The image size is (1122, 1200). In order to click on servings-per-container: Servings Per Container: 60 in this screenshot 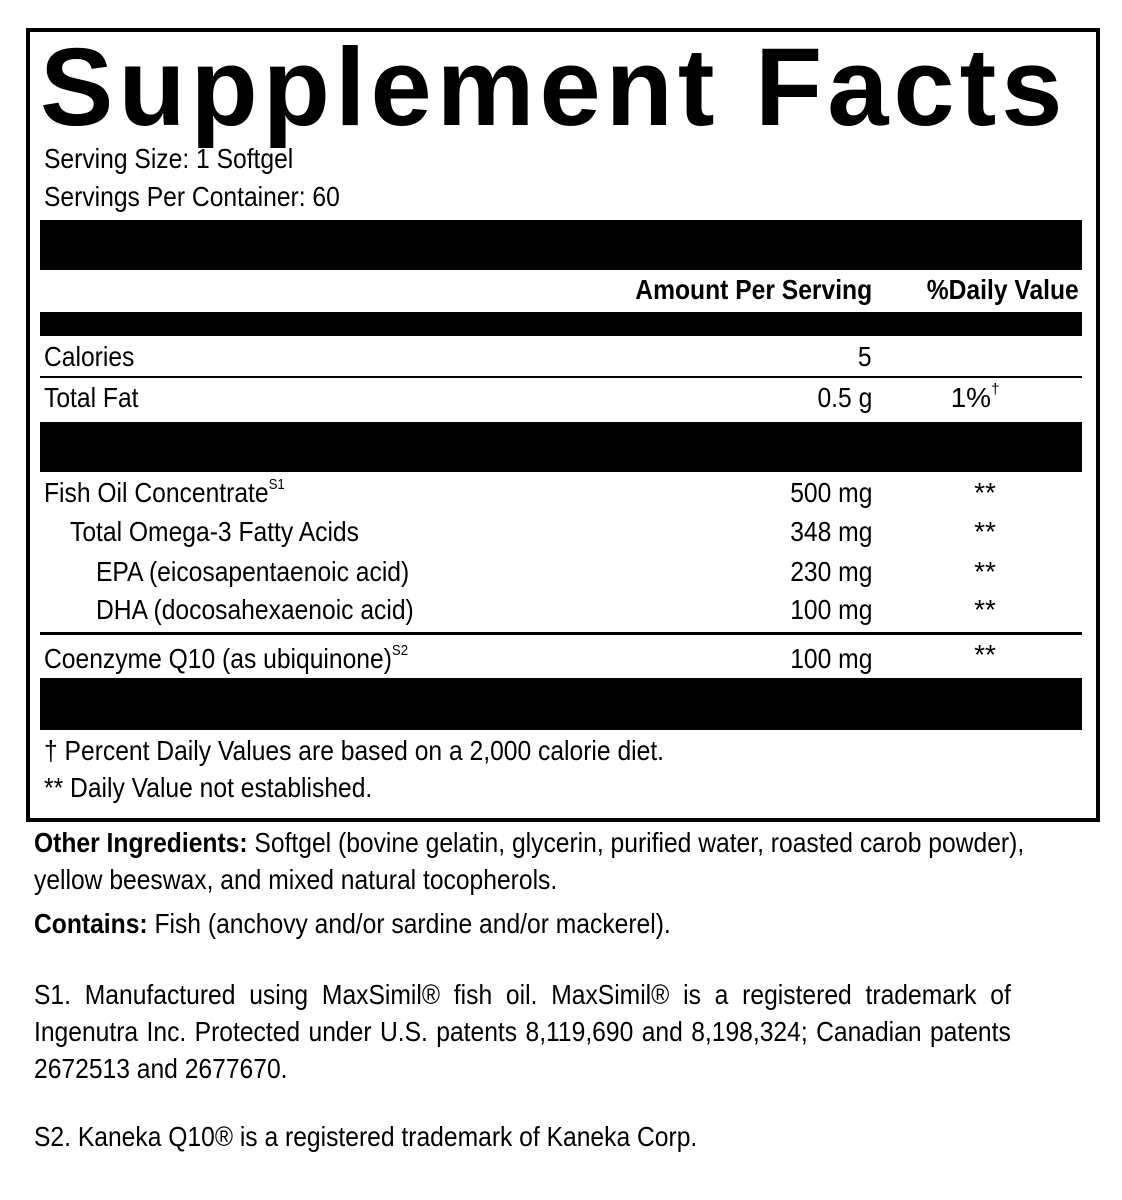, I will do `click(192, 196)`.